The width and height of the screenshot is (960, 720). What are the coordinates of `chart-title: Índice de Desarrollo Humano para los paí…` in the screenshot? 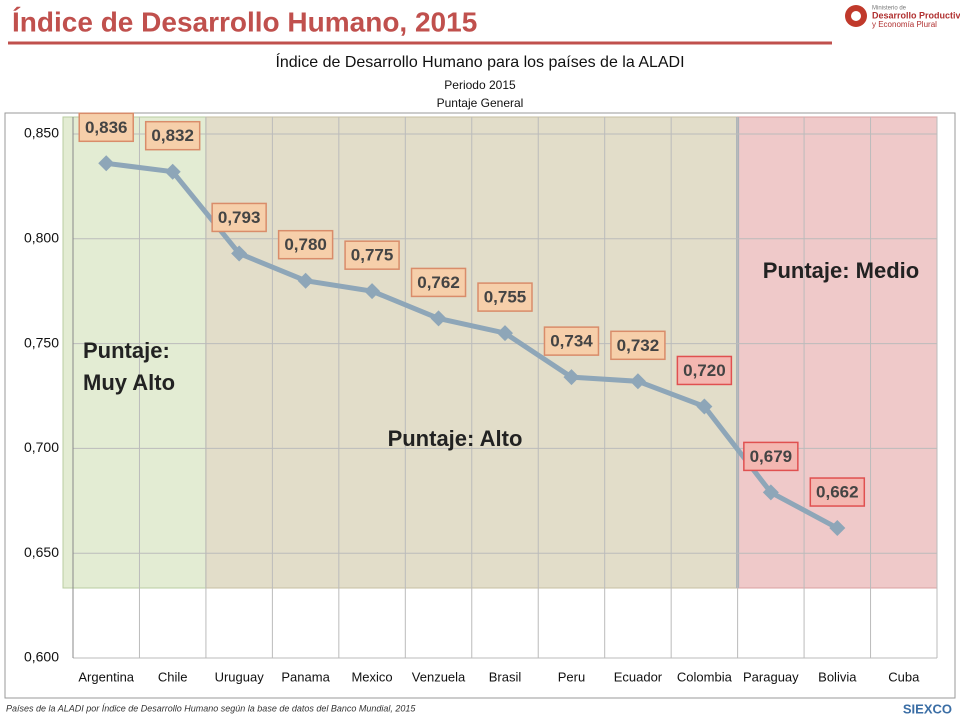 It's located at (479, 61).